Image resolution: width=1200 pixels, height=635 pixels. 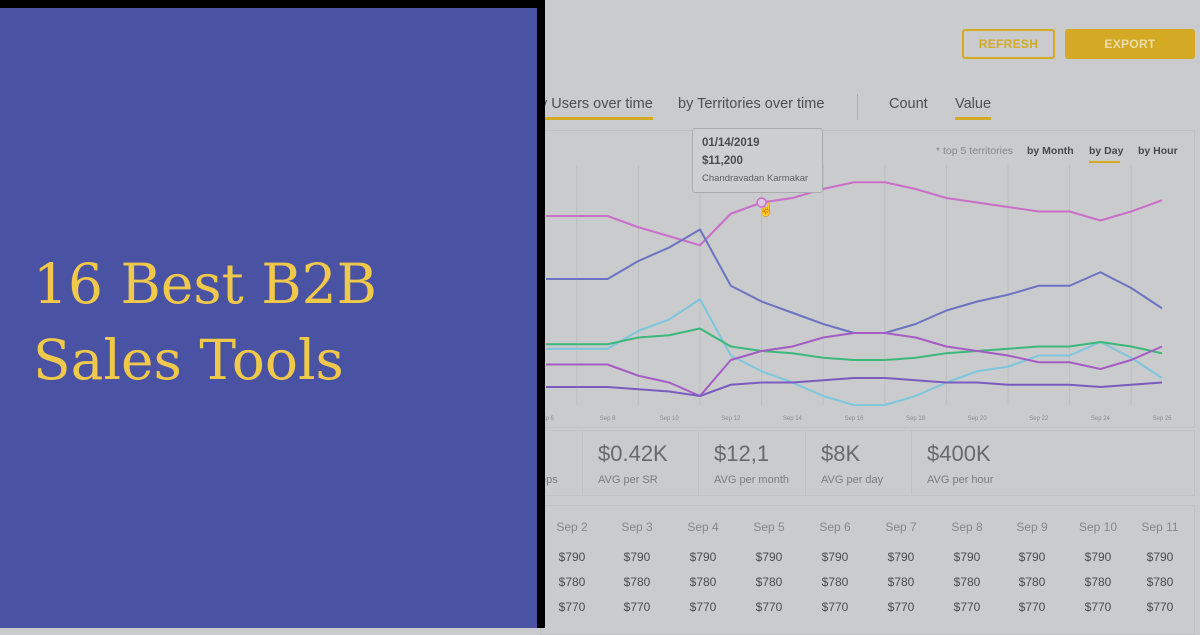 What do you see at coordinates (1104, 162) in the screenshot?
I see `granularity-underline` at bounding box center [1104, 162].